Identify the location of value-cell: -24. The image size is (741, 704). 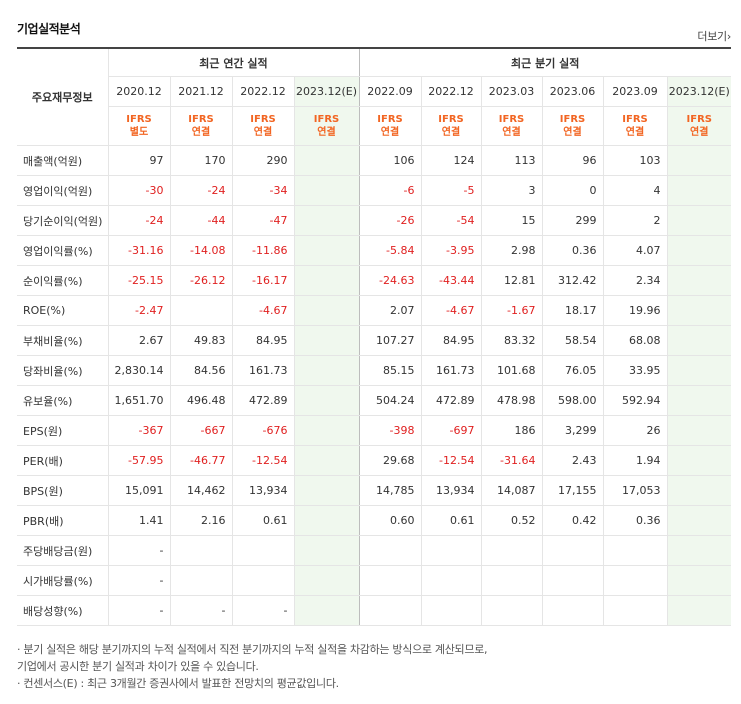
(200, 190).